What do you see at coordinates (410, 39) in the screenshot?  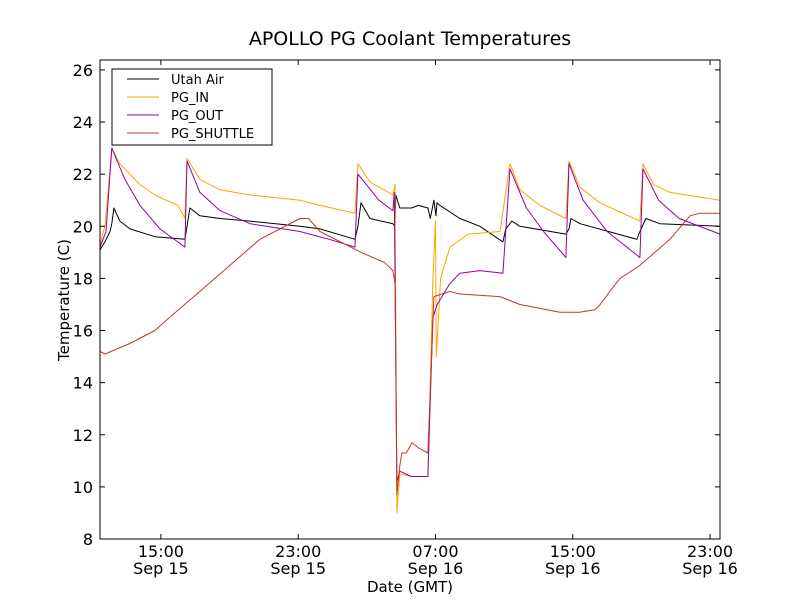 I see `chart-title: APOLLO PG Coolant Temperatures` at bounding box center [410, 39].